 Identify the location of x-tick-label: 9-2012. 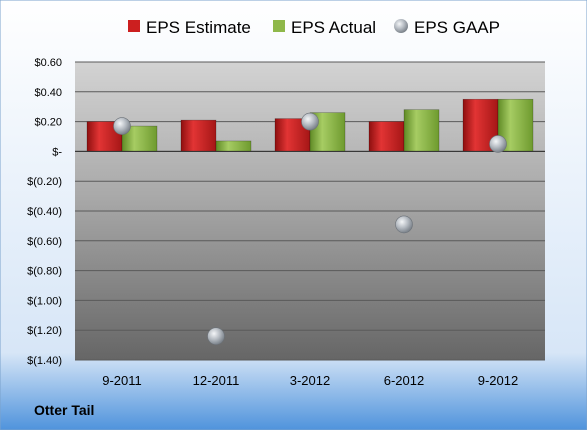
(498, 380).